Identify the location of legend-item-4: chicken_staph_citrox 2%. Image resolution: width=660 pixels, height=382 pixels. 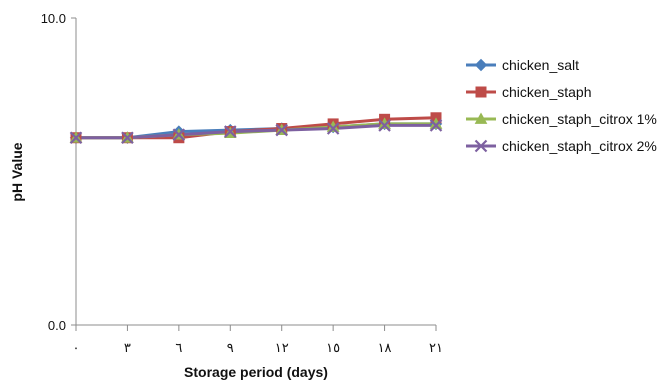
(561, 146).